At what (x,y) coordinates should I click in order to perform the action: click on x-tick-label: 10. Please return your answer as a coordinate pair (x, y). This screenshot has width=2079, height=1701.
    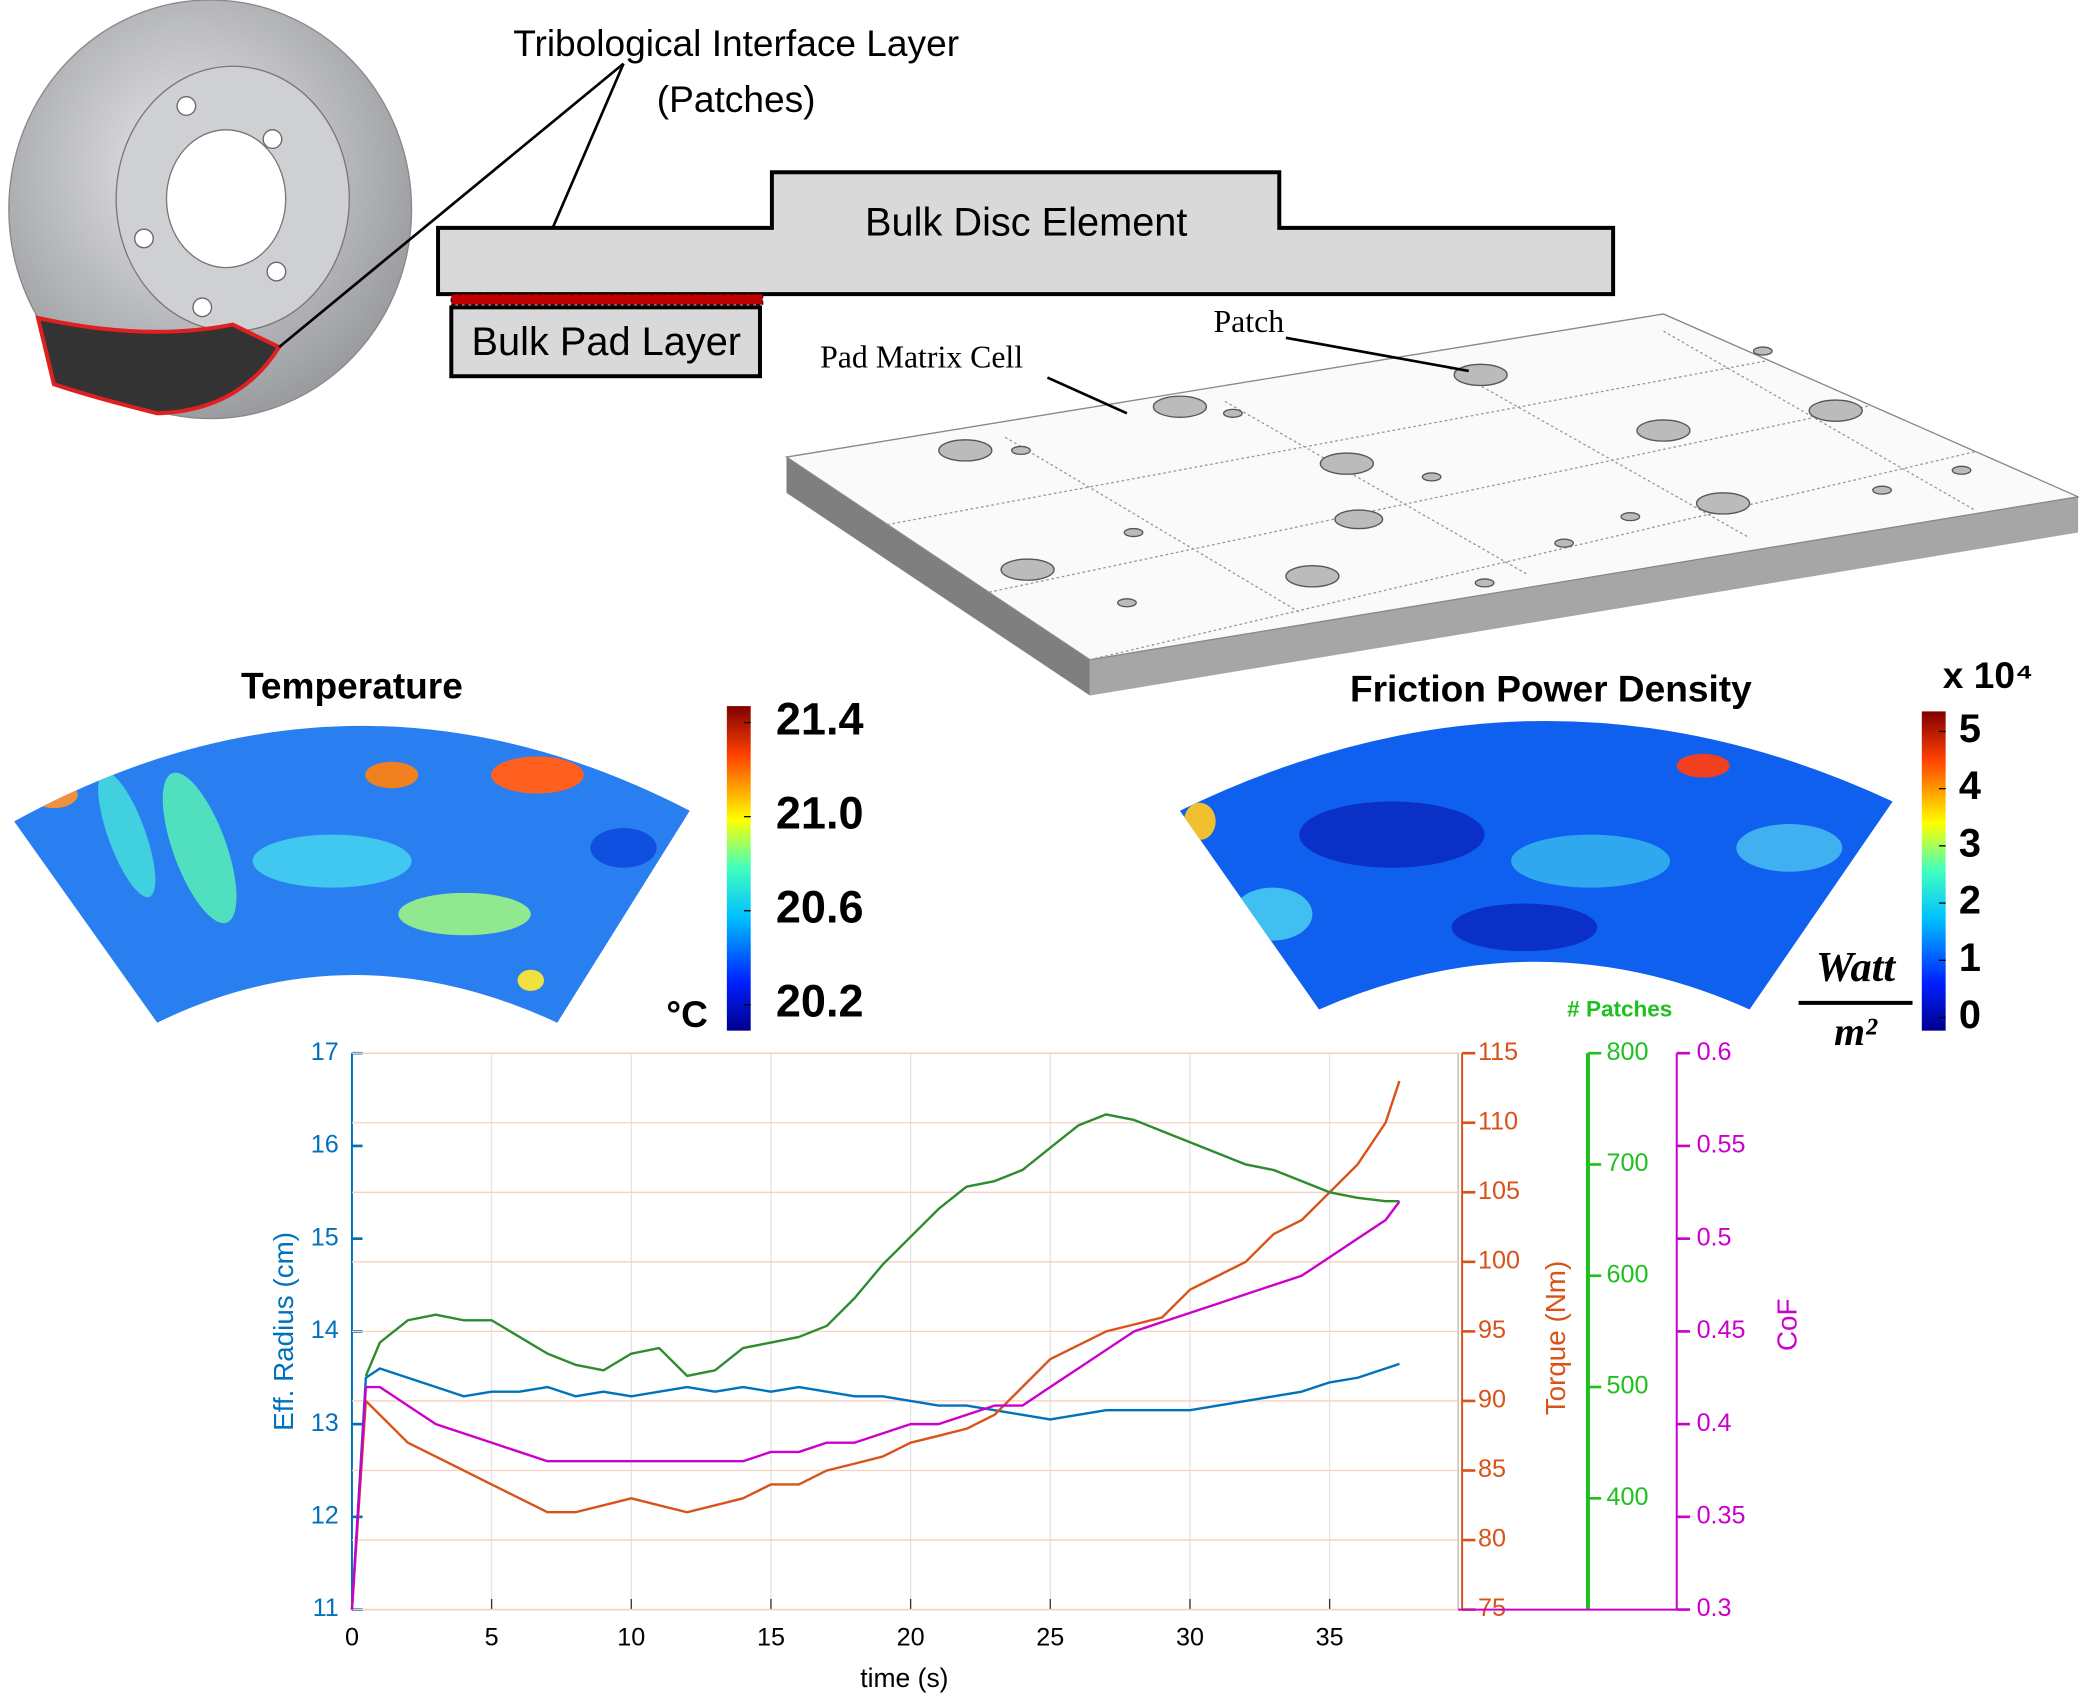
    Looking at the image, I should click on (631, 1637).